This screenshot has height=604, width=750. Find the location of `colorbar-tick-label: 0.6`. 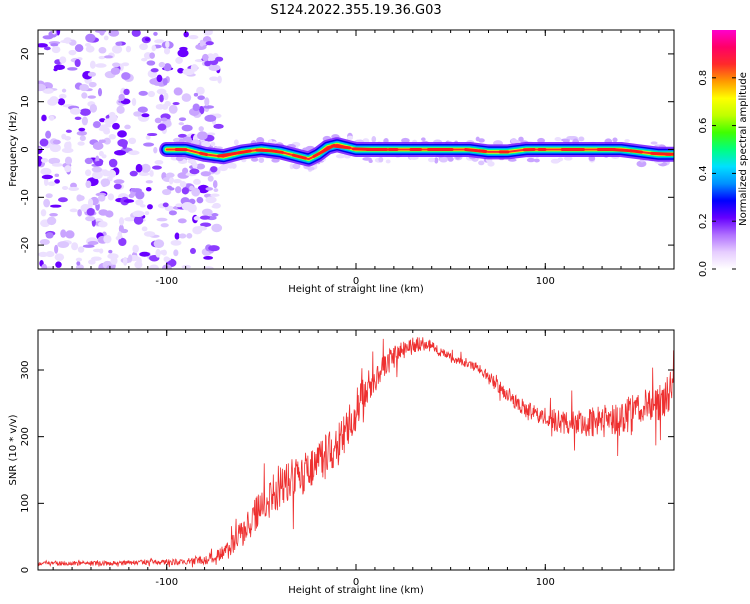

colorbar-tick-label: 0.6 is located at coordinates (703, 126).